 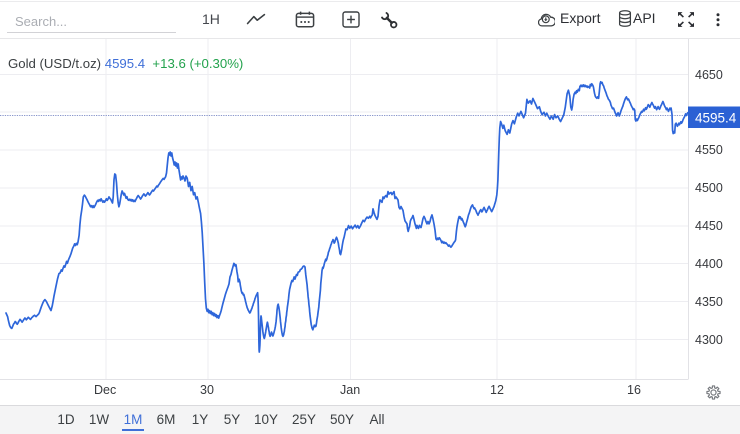 What do you see at coordinates (716, 117) in the screenshot?
I see `svg-text: 4595.4` at bounding box center [716, 117].